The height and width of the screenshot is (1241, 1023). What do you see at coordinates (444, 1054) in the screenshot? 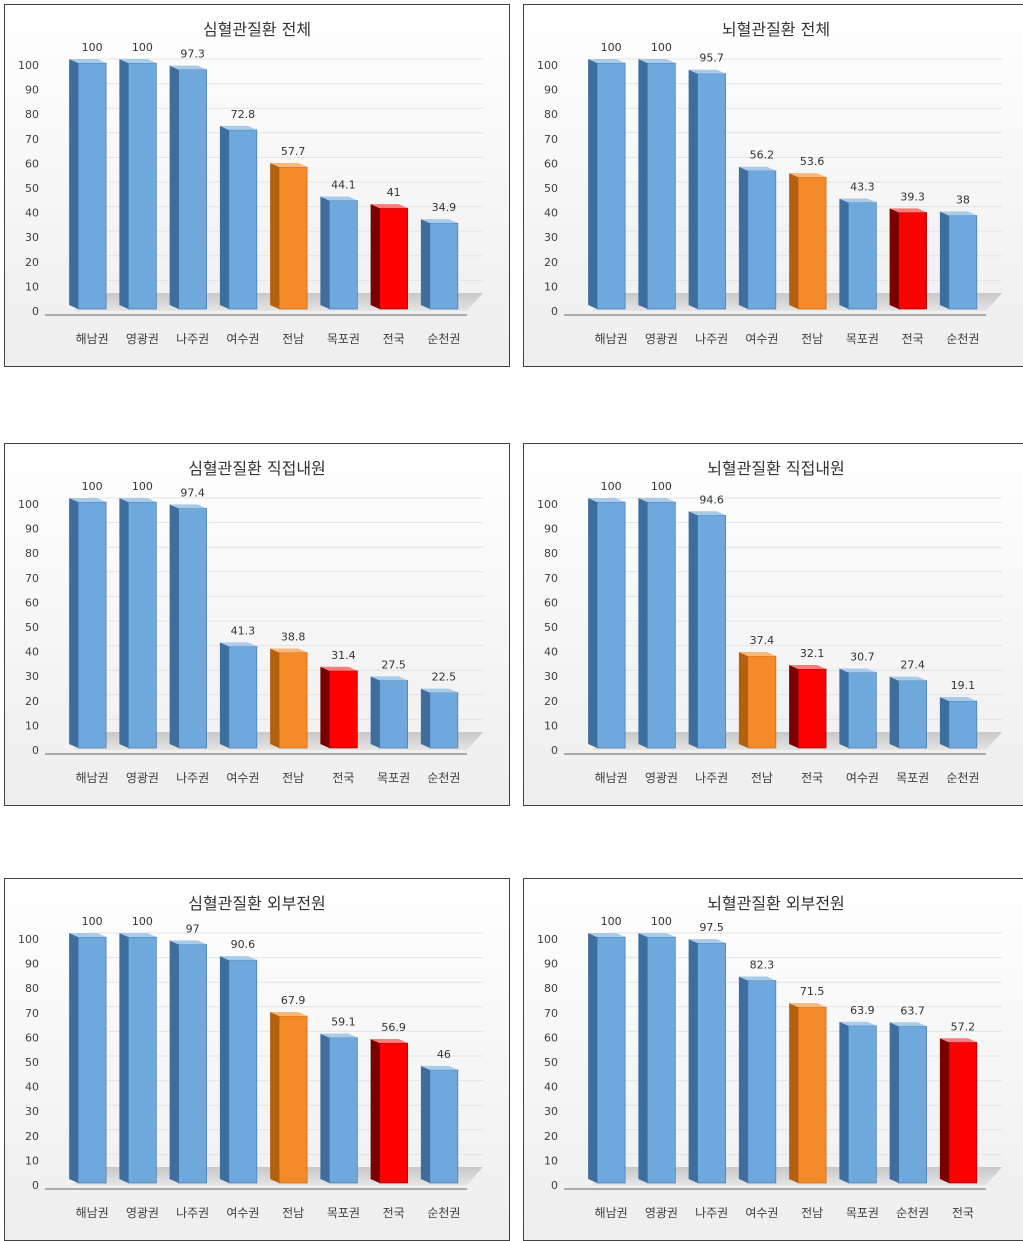
I see `data-label: 46` at bounding box center [444, 1054].